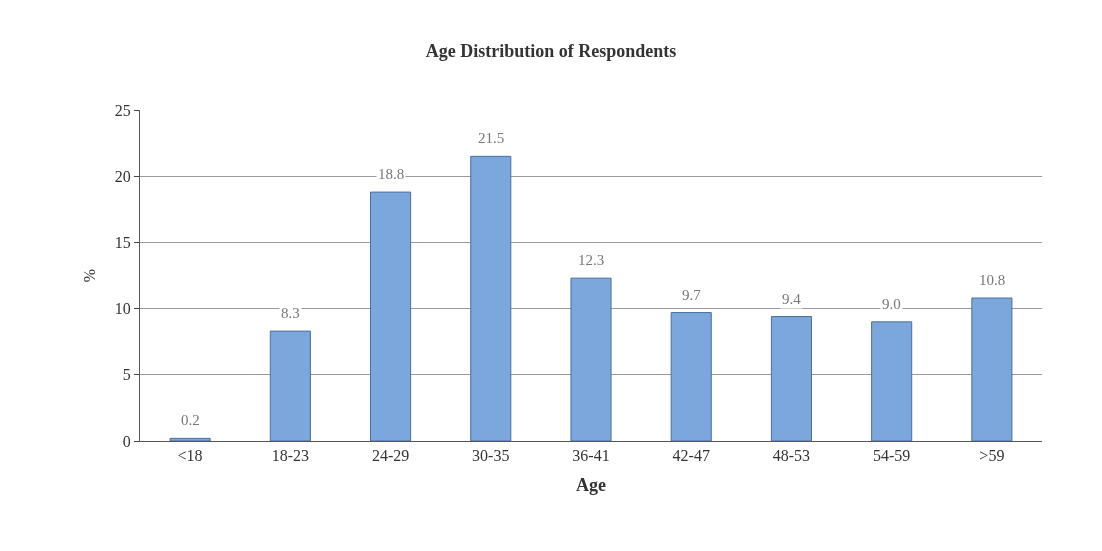 This screenshot has width=1102, height=551. What do you see at coordinates (126, 375) in the screenshot?
I see `y-tick-label: 5` at bounding box center [126, 375].